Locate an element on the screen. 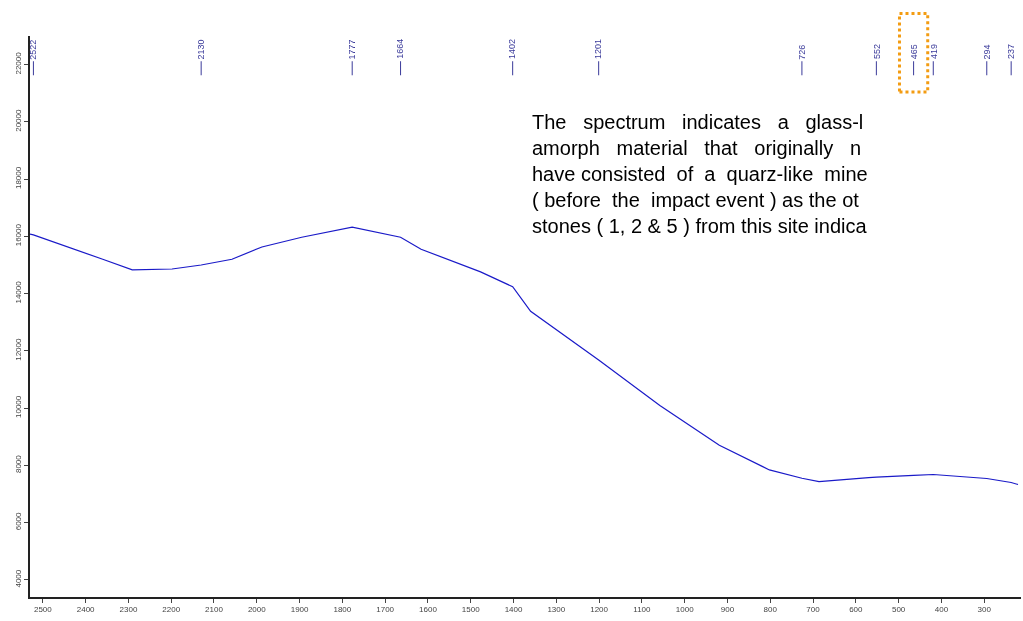 The height and width of the screenshot is (621, 1023). x-tick-label: 2500 is located at coordinates (43, 610).